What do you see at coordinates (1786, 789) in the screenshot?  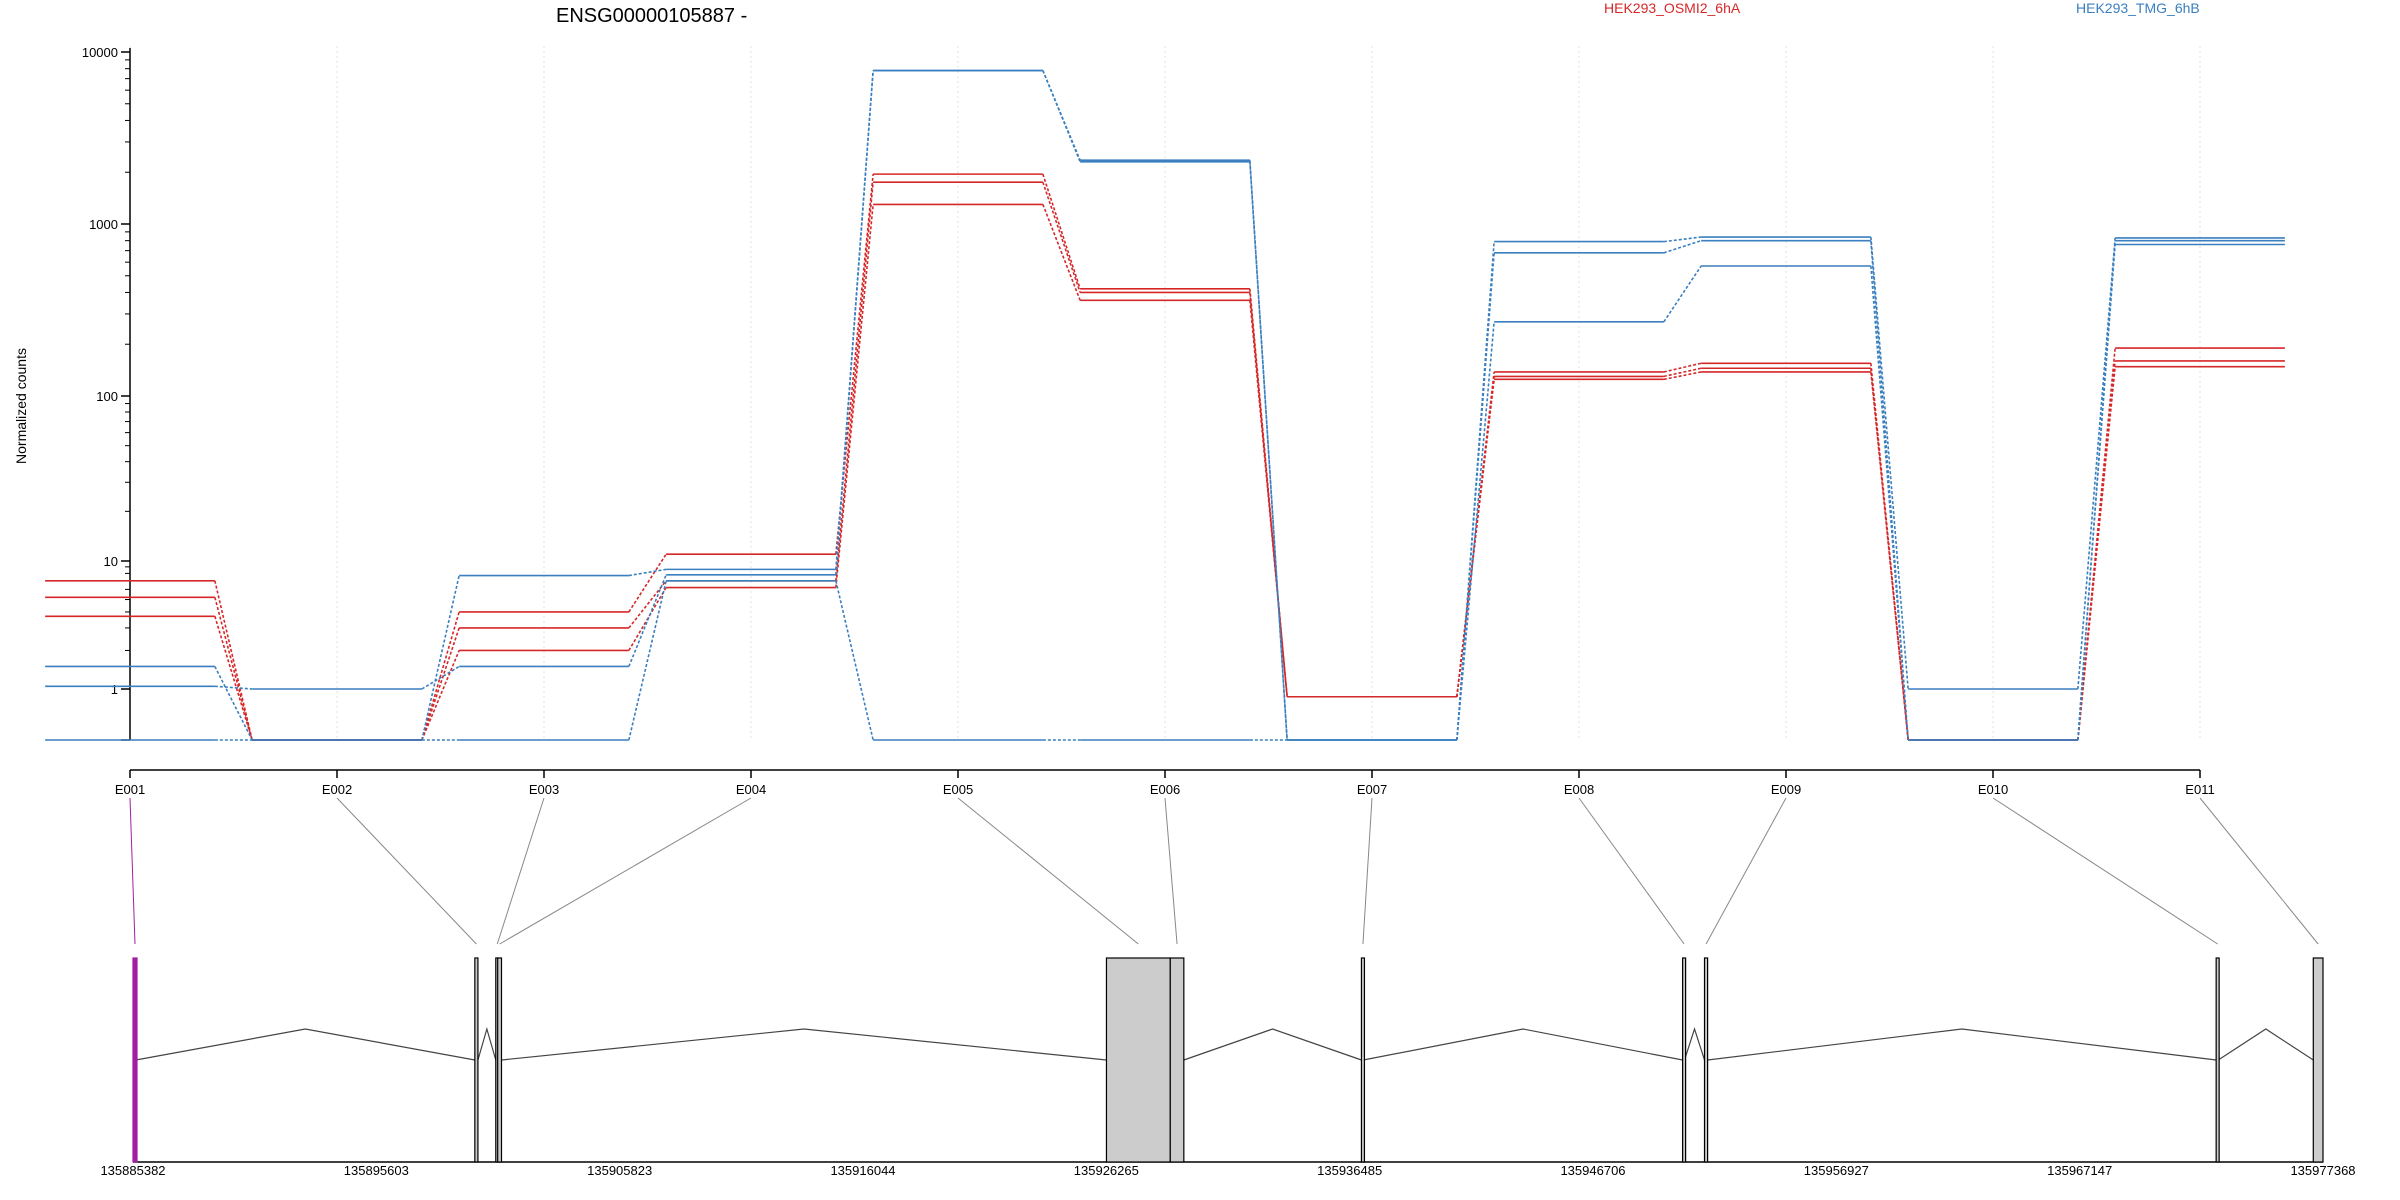 I see `x-tick-label-e009: E009` at bounding box center [1786, 789].